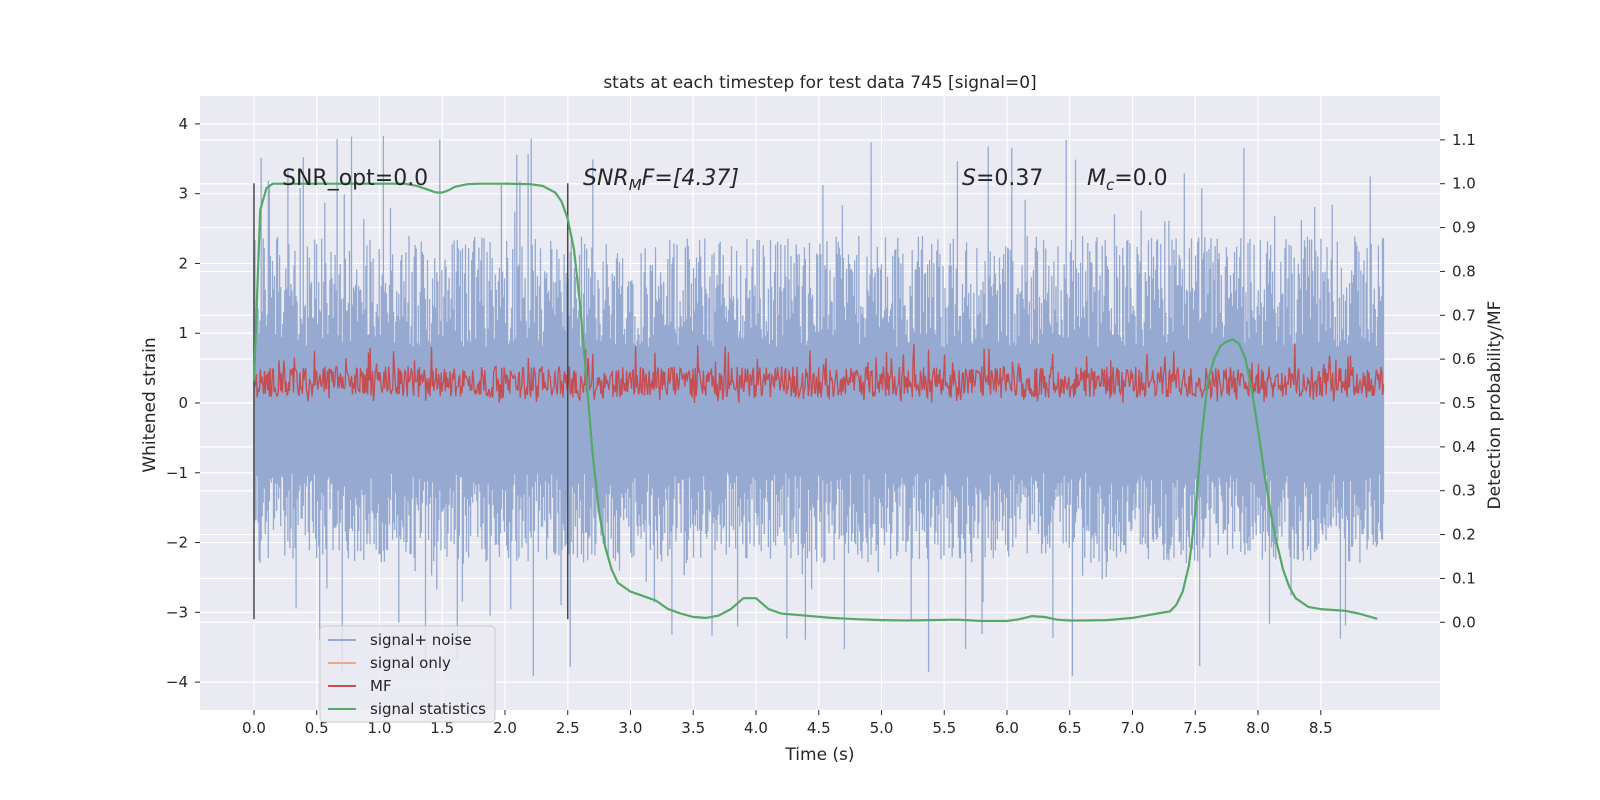 Image resolution: width=1600 pixels, height=800 pixels. What do you see at coordinates (150, 404) in the screenshot?
I see `y-axis-label: Whitened strain` at bounding box center [150, 404].